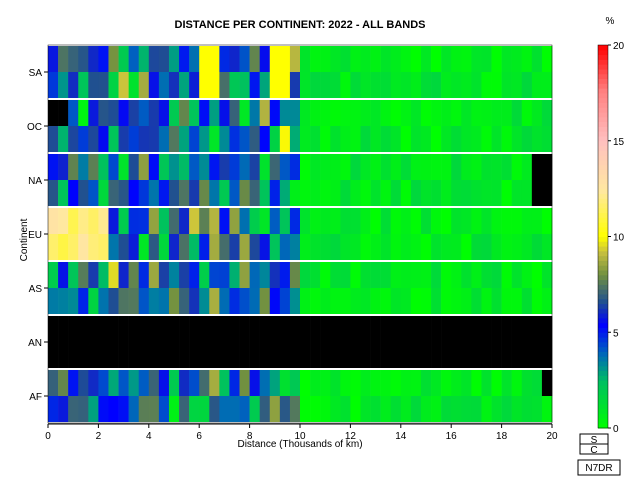 This screenshot has width=640, height=480. Describe the element at coordinates (99, 436) in the screenshot. I see `x-tick-label: 2` at that location.